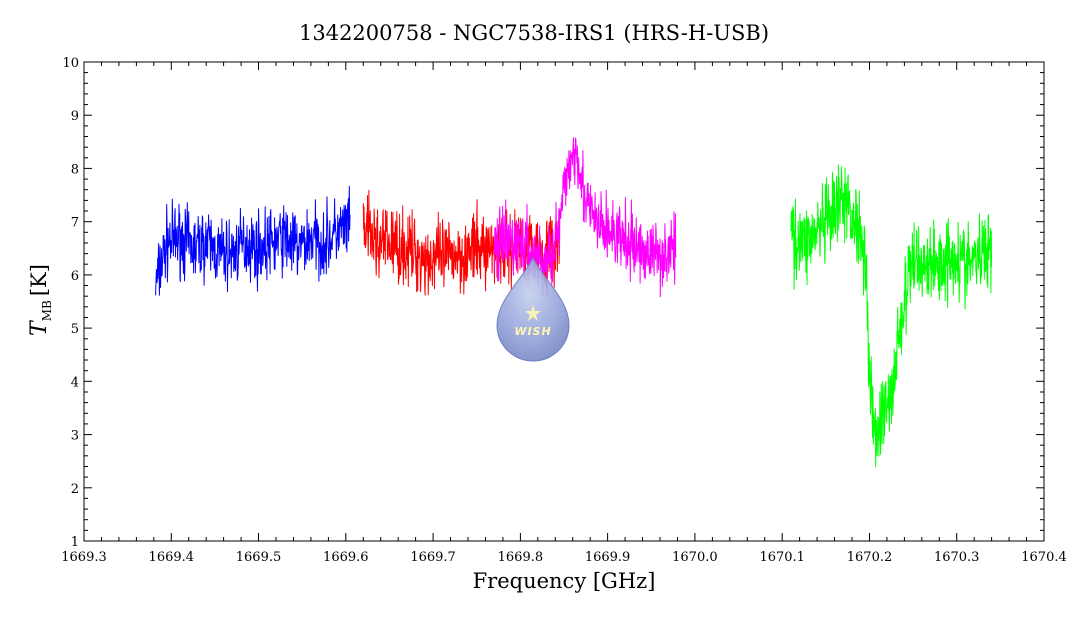 The image size is (1068, 618). I want to click on x-tick-label: 1669.5, so click(259, 557).